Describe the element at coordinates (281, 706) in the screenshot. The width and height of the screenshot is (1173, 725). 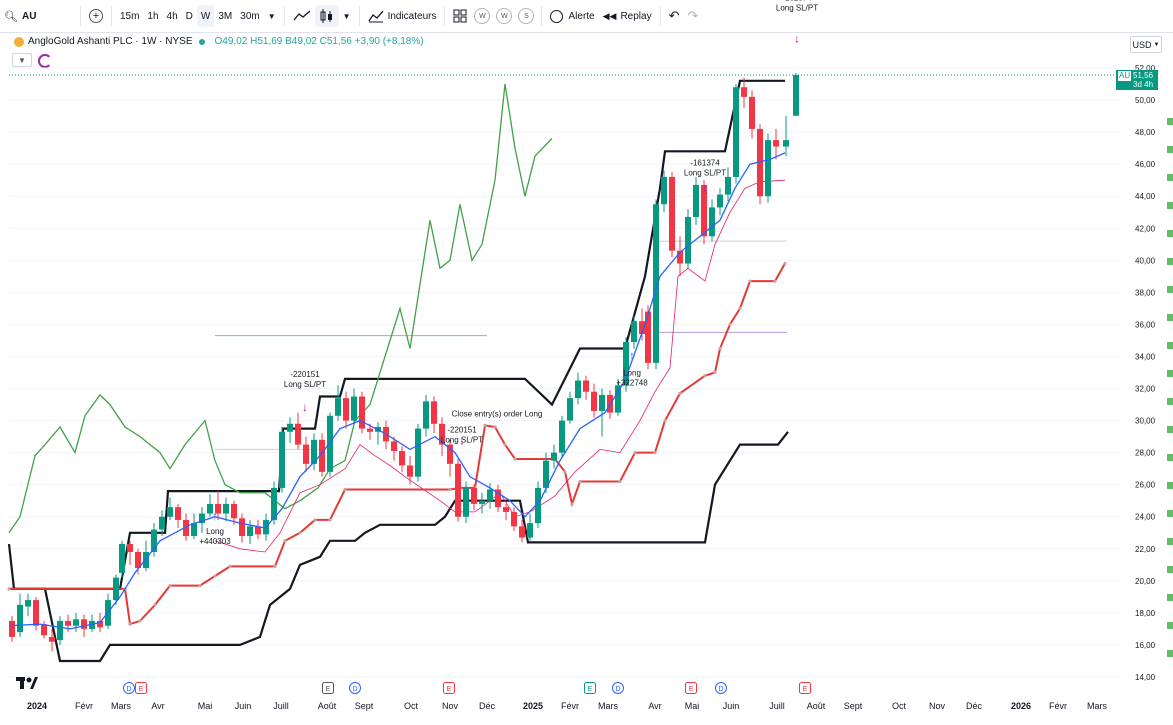
I see `time-axis-label: Juill` at that location.